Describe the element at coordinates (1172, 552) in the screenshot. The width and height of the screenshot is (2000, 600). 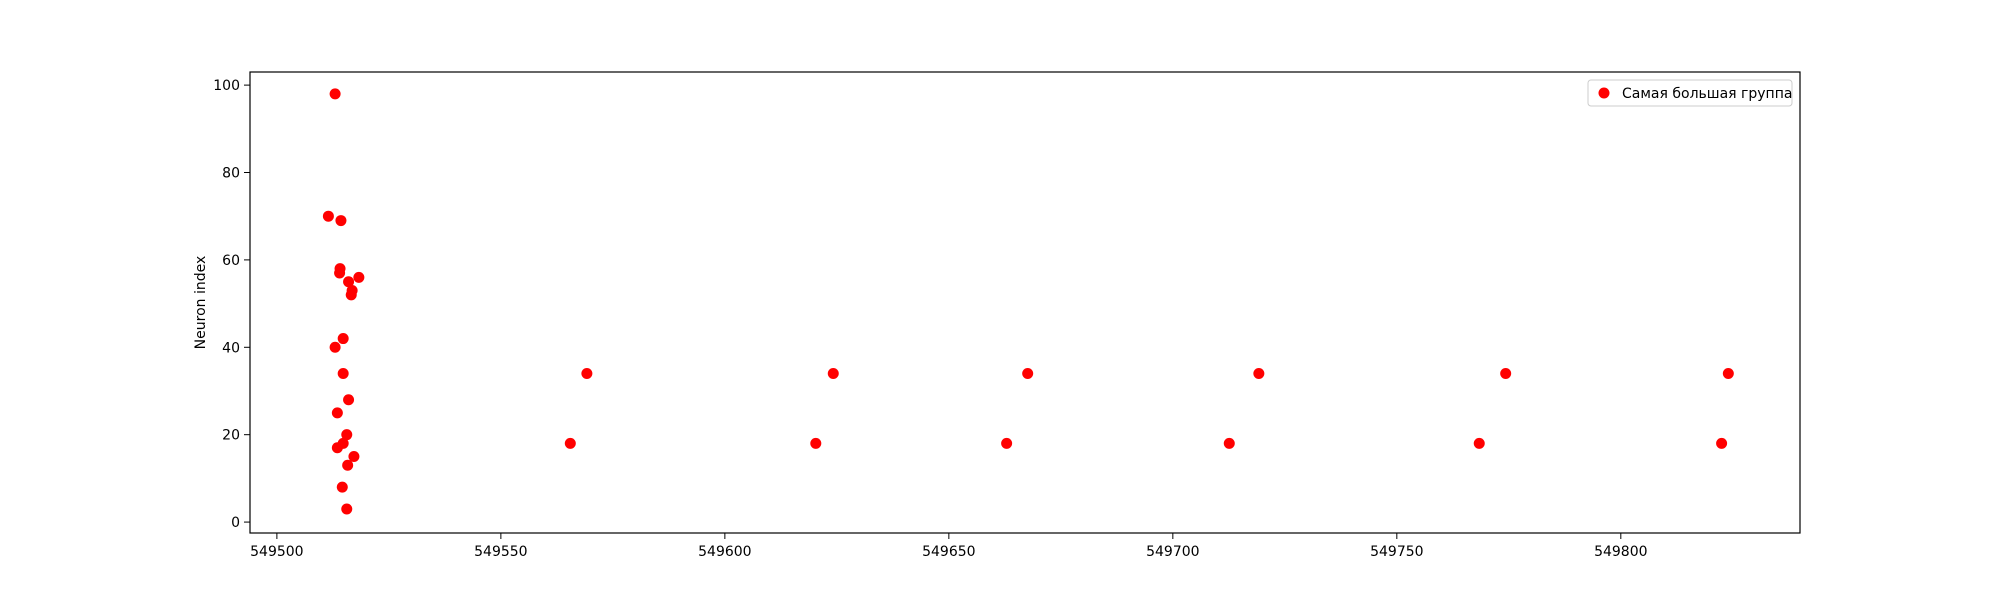
I see `x-tick-label: 549700` at that location.